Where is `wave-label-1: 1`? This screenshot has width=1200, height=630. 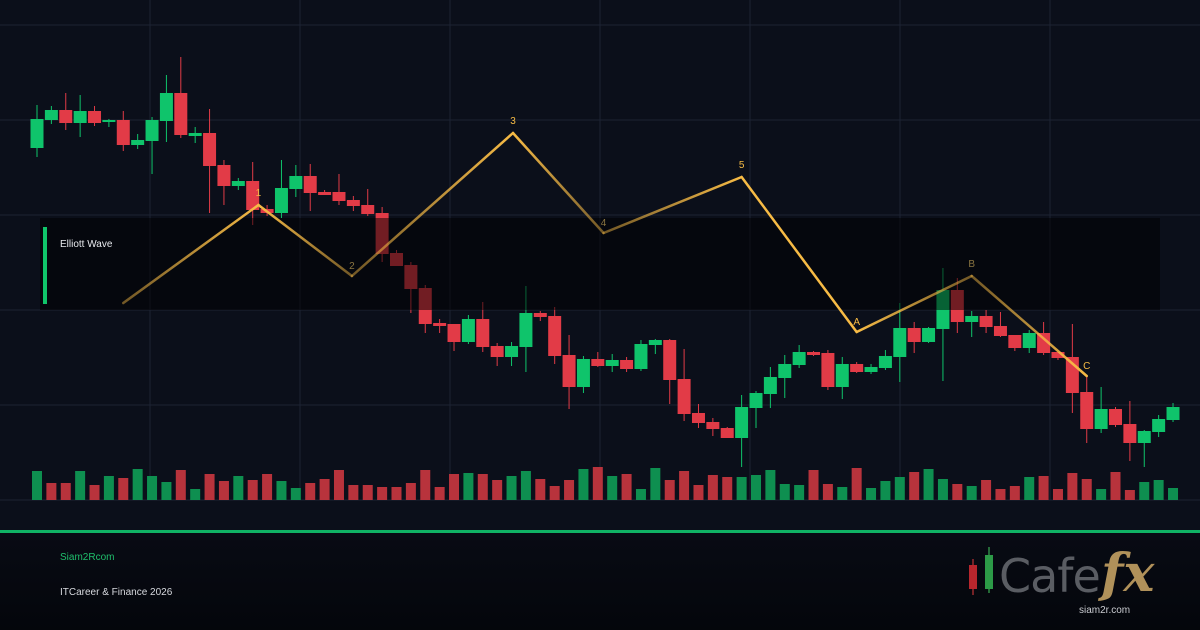
wave-label-1: 1 is located at coordinates (259, 193).